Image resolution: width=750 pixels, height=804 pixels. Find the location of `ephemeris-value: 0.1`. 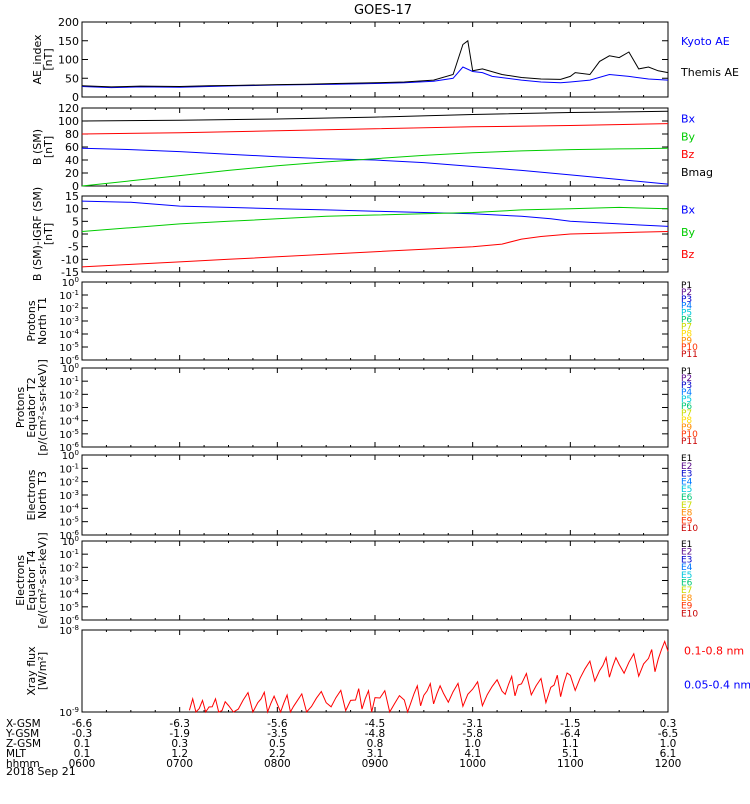

ephemeris-value: 0.1 is located at coordinates (82, 754).